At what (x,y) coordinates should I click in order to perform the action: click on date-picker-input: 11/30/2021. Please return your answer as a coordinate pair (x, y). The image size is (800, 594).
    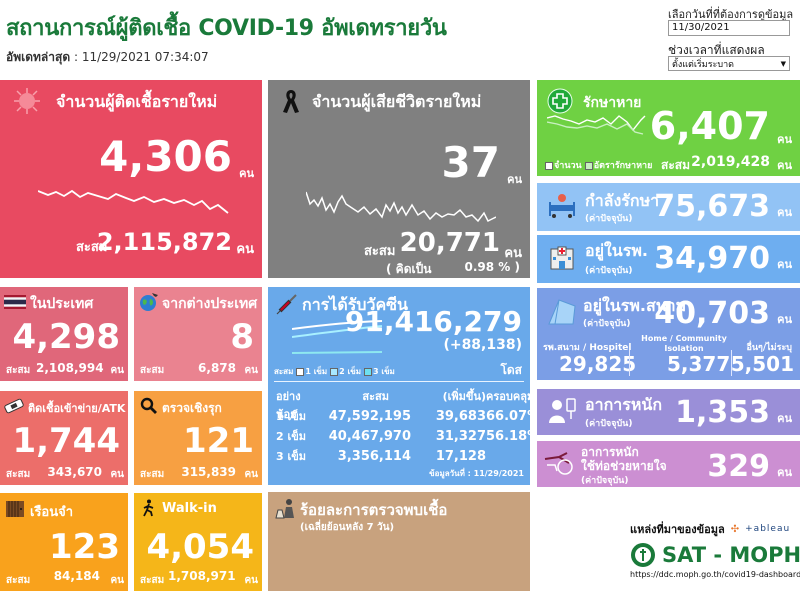
    Looking at the image, I should click on (729, 28).